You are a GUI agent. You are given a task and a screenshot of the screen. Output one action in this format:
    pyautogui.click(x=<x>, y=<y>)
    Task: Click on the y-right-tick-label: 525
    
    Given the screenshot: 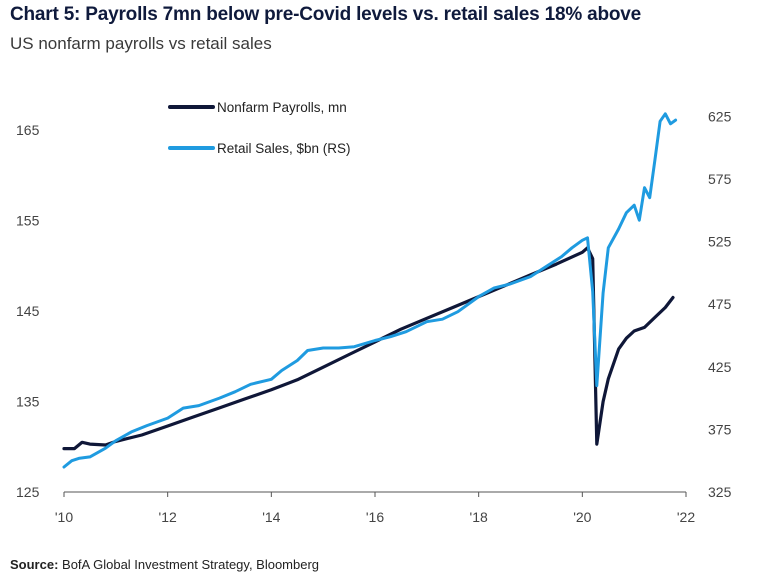 What is the action you would take?
    pyautogui.click(x=720, y=242)
    